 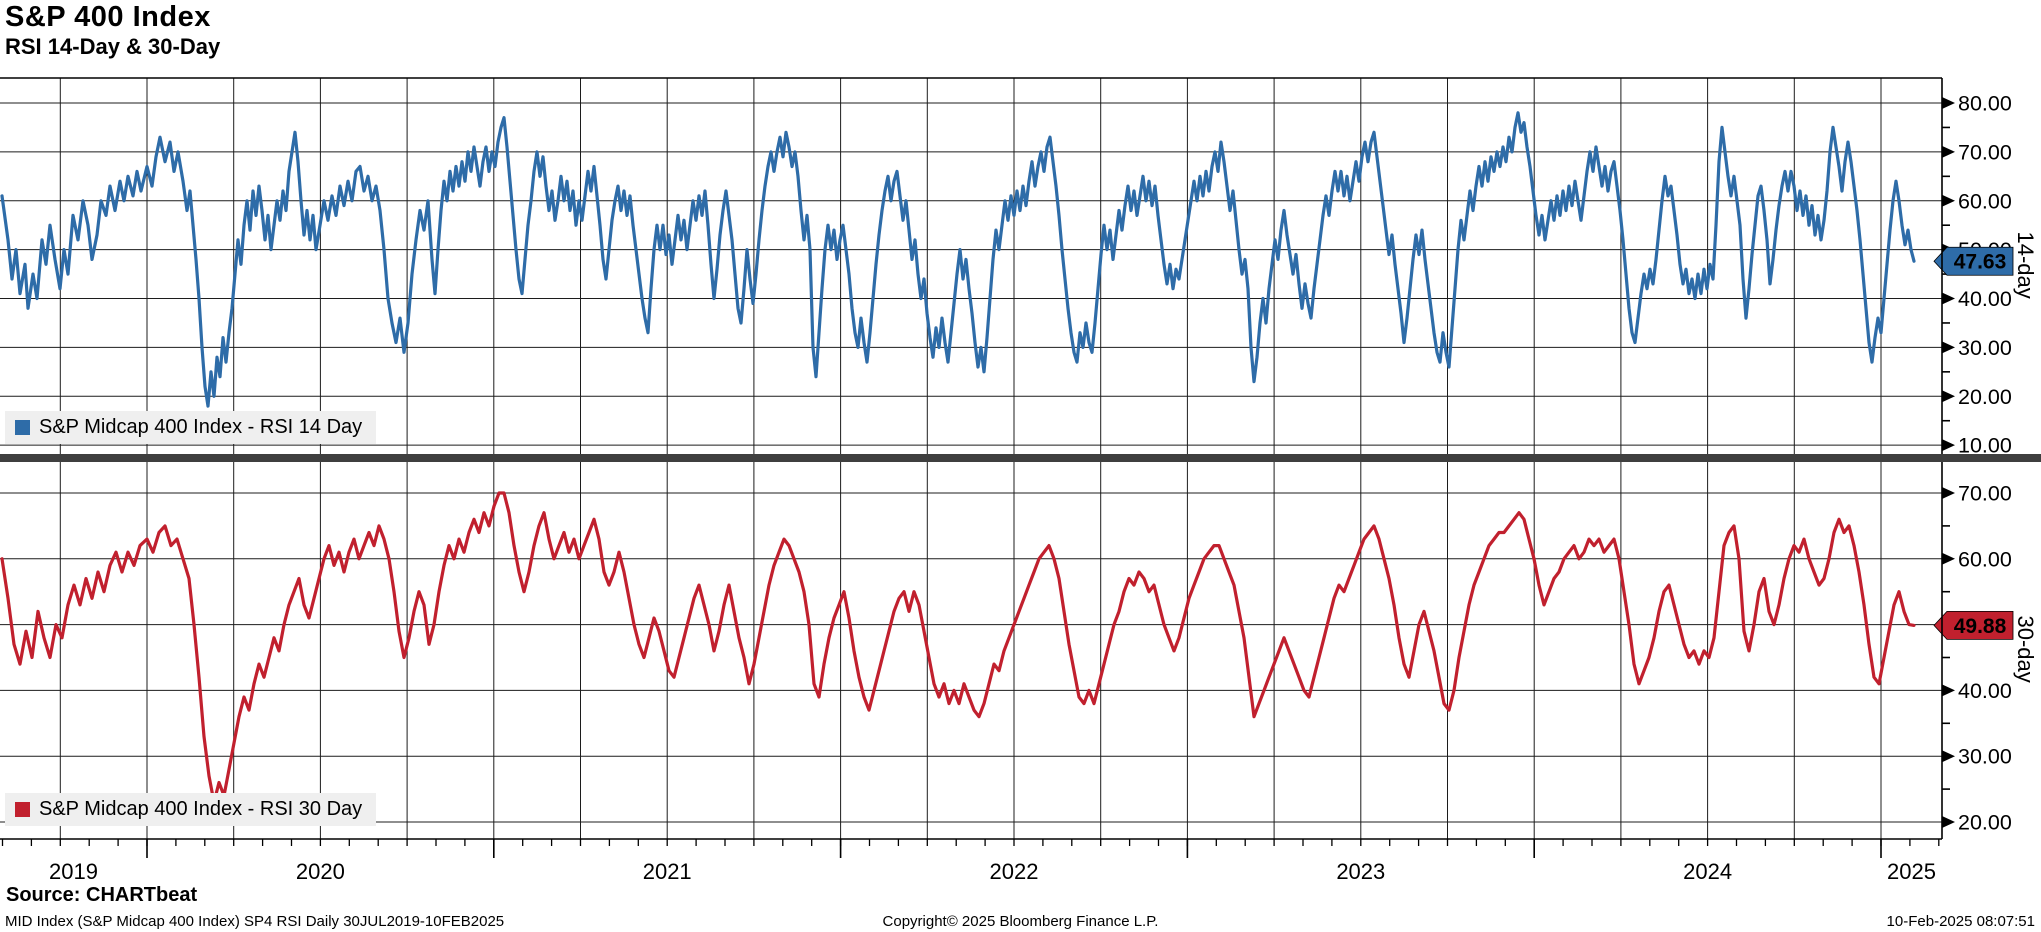 What do you see at coordinates (971, 861) in the screenshot?
I see `x-axis: 2019 2020 2021 2022 2023 2024 2025` at bounding box center [971, 861].